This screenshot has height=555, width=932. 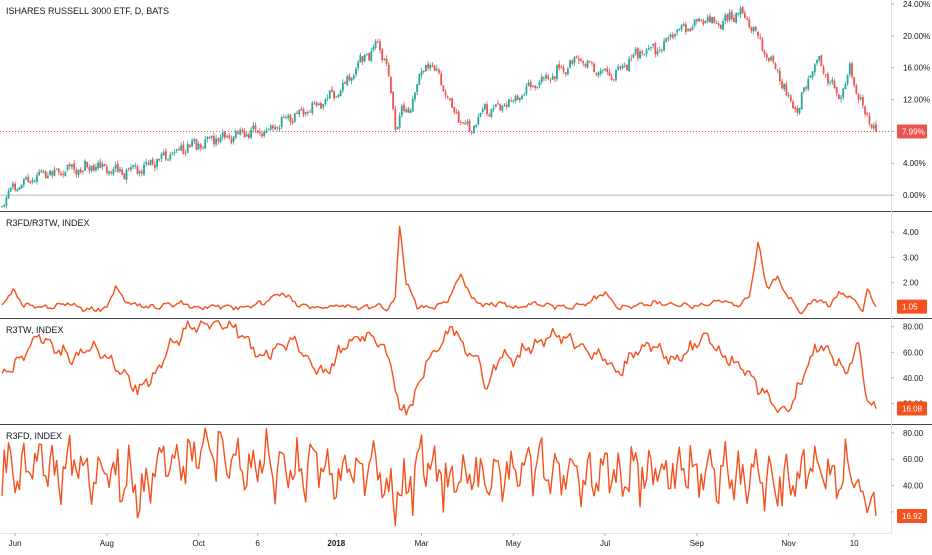 I want to click on y-tick-label: 60.00, so click(x=913, y=459).